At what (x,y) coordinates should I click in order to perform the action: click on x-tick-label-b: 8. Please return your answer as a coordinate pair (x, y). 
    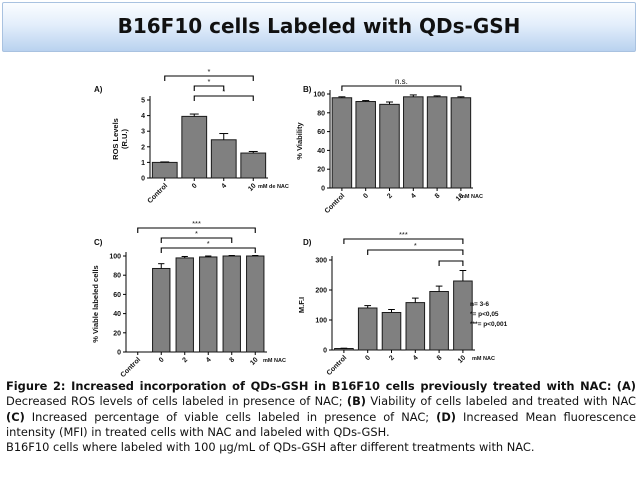
    Looking at the image, I should click on (438, 196).